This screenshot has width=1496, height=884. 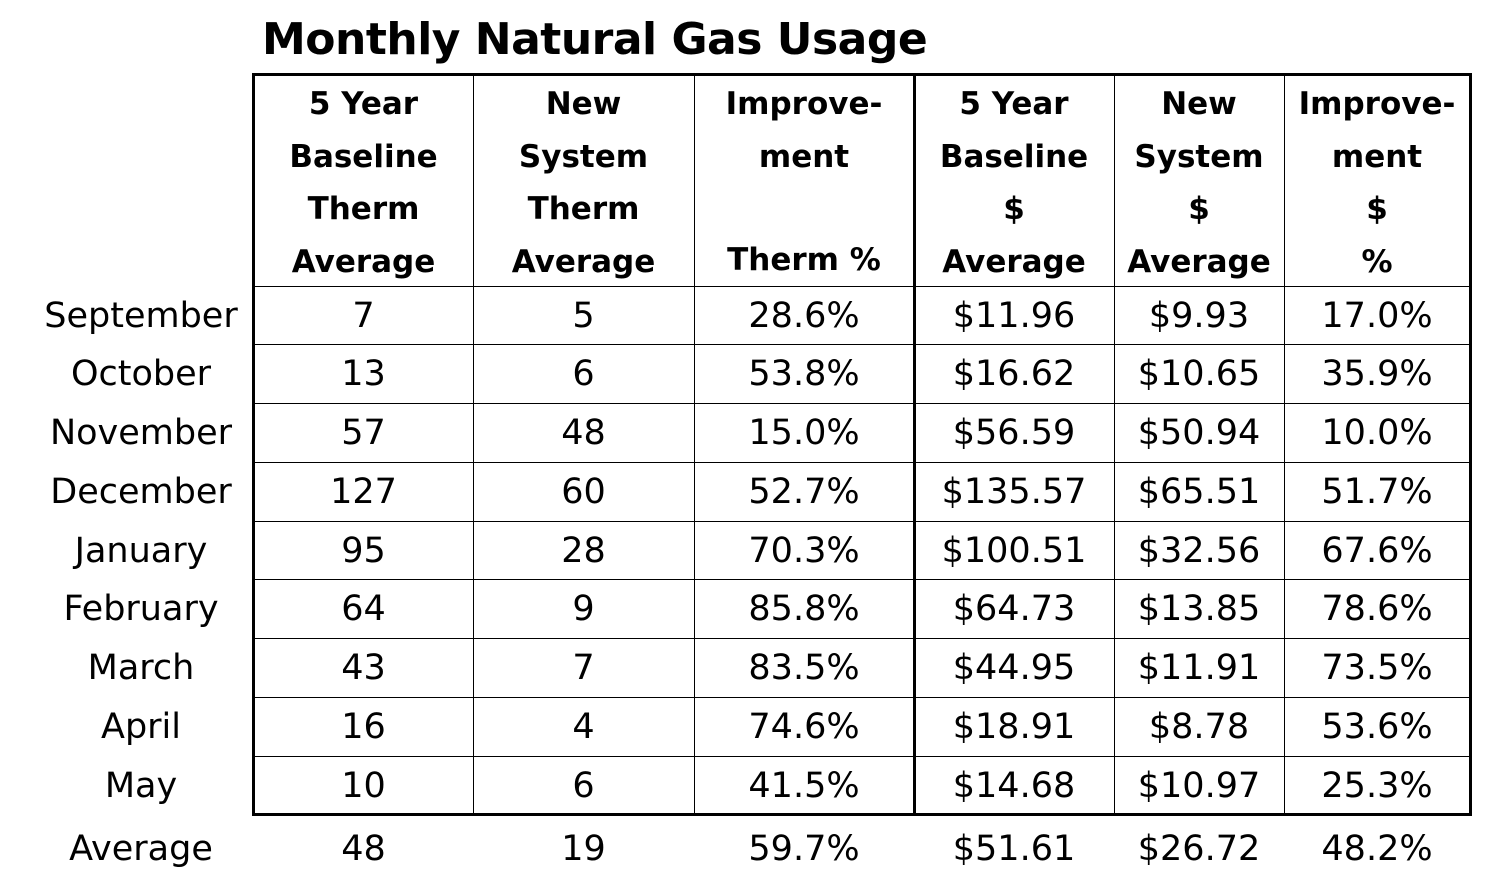 What do you see at coordinates (1377, 316) in the screenshot?
I see `table-cell: 17.0%` at bounding box center [1377, 316].